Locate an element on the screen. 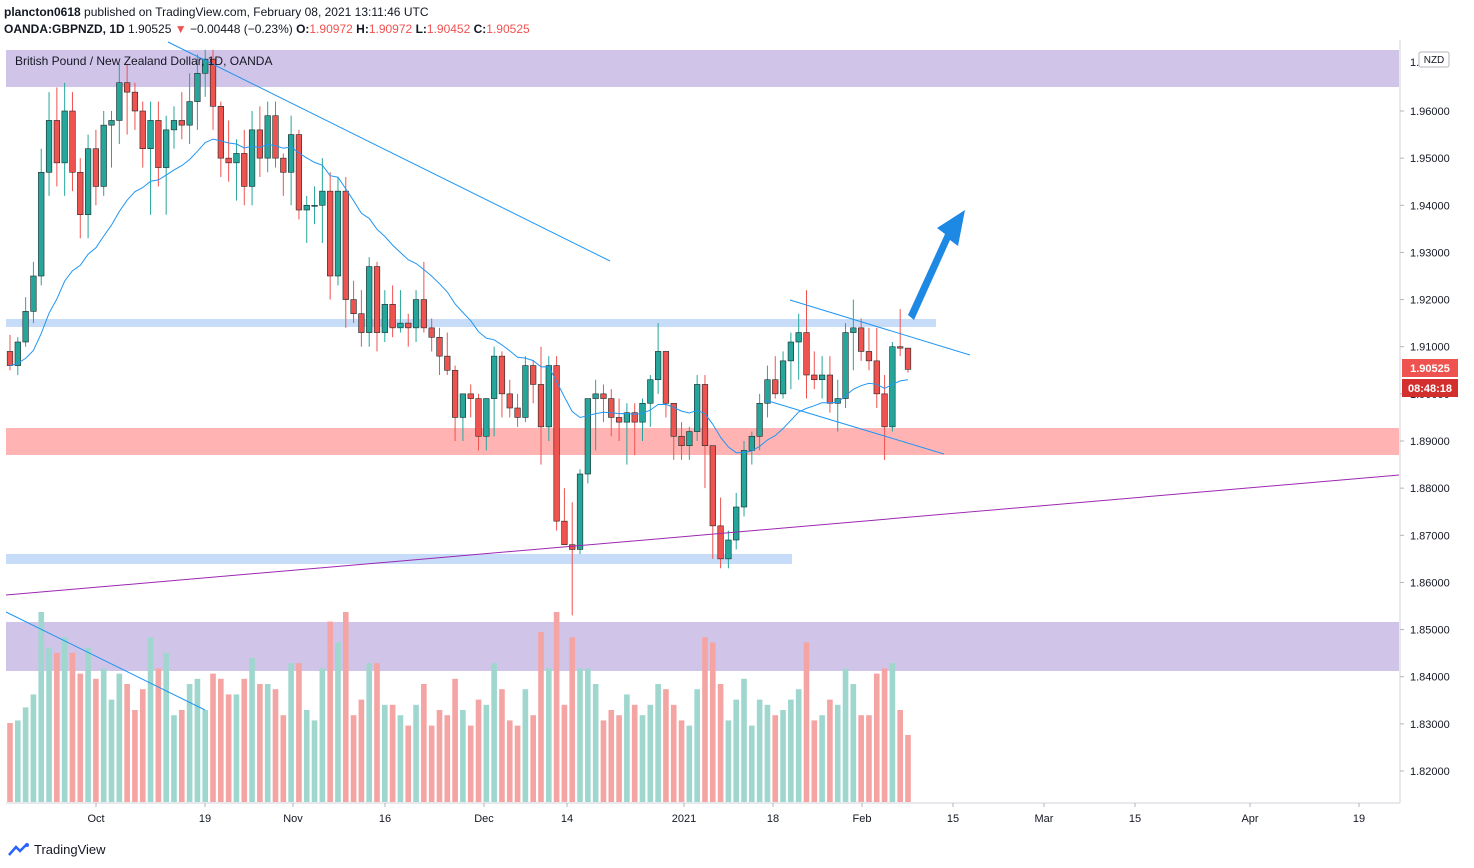 This screenshot has width=1474, height=868. price-tick-label: 1.84000 is located at coordinates (1430, 678).